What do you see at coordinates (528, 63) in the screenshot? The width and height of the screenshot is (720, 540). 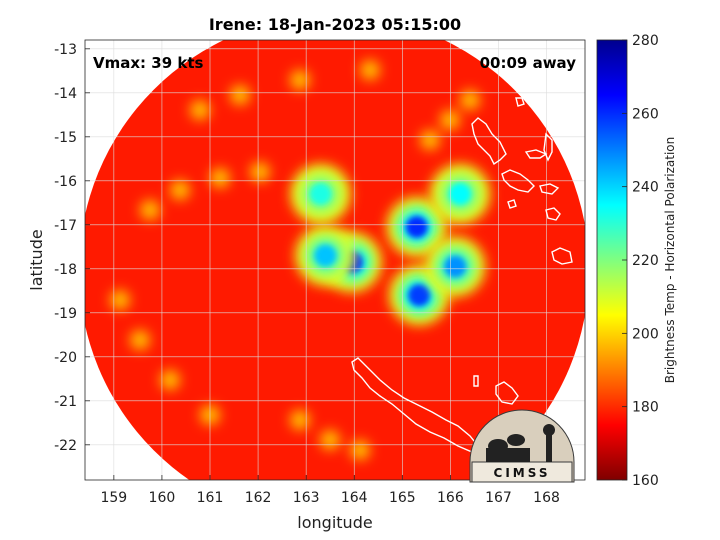 I see `time-away-label: 00:09 away` at bounding box center [528, 63].